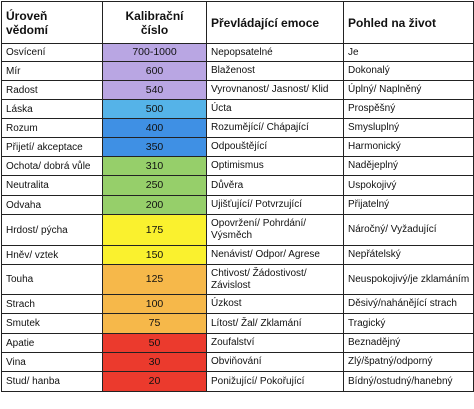  What do you see at coordinates (275, 71) in the screenshot?
I see `emotion-cell: Blaženost` at bounding box center [275, 71].